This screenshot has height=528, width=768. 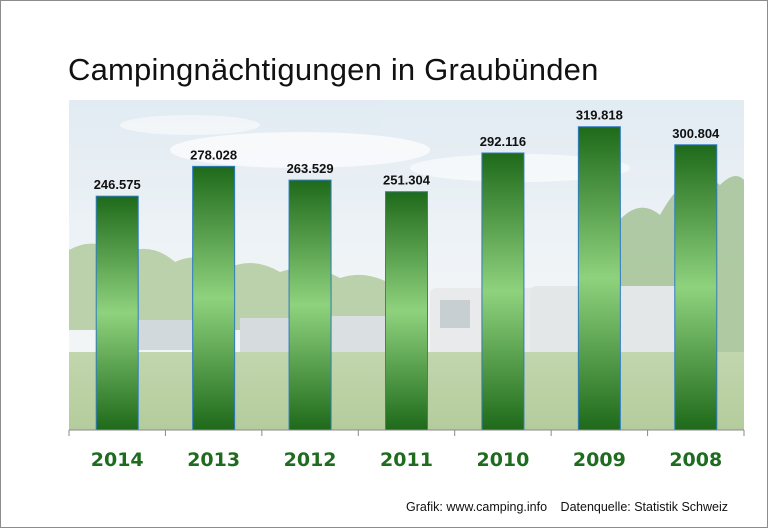 I want to click on category-label-2014: 2014, so click(x=117, y=460).